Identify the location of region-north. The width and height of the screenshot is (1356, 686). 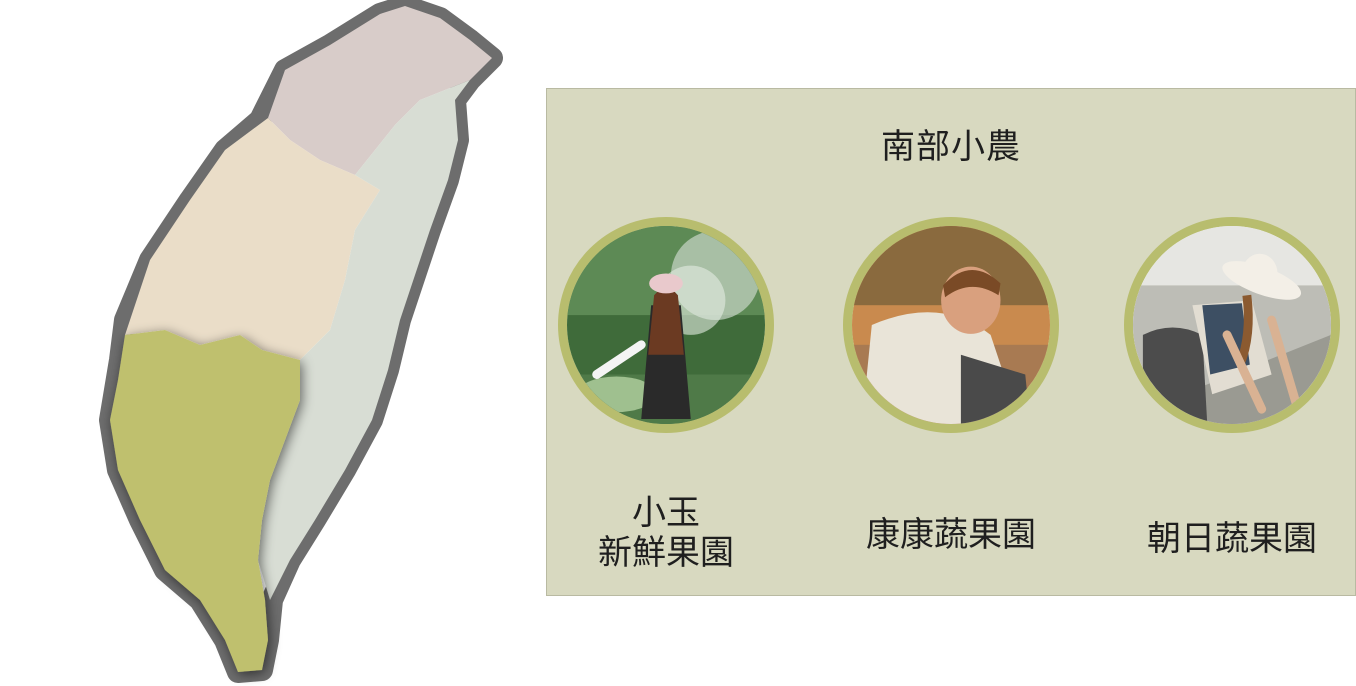
(380, 90).